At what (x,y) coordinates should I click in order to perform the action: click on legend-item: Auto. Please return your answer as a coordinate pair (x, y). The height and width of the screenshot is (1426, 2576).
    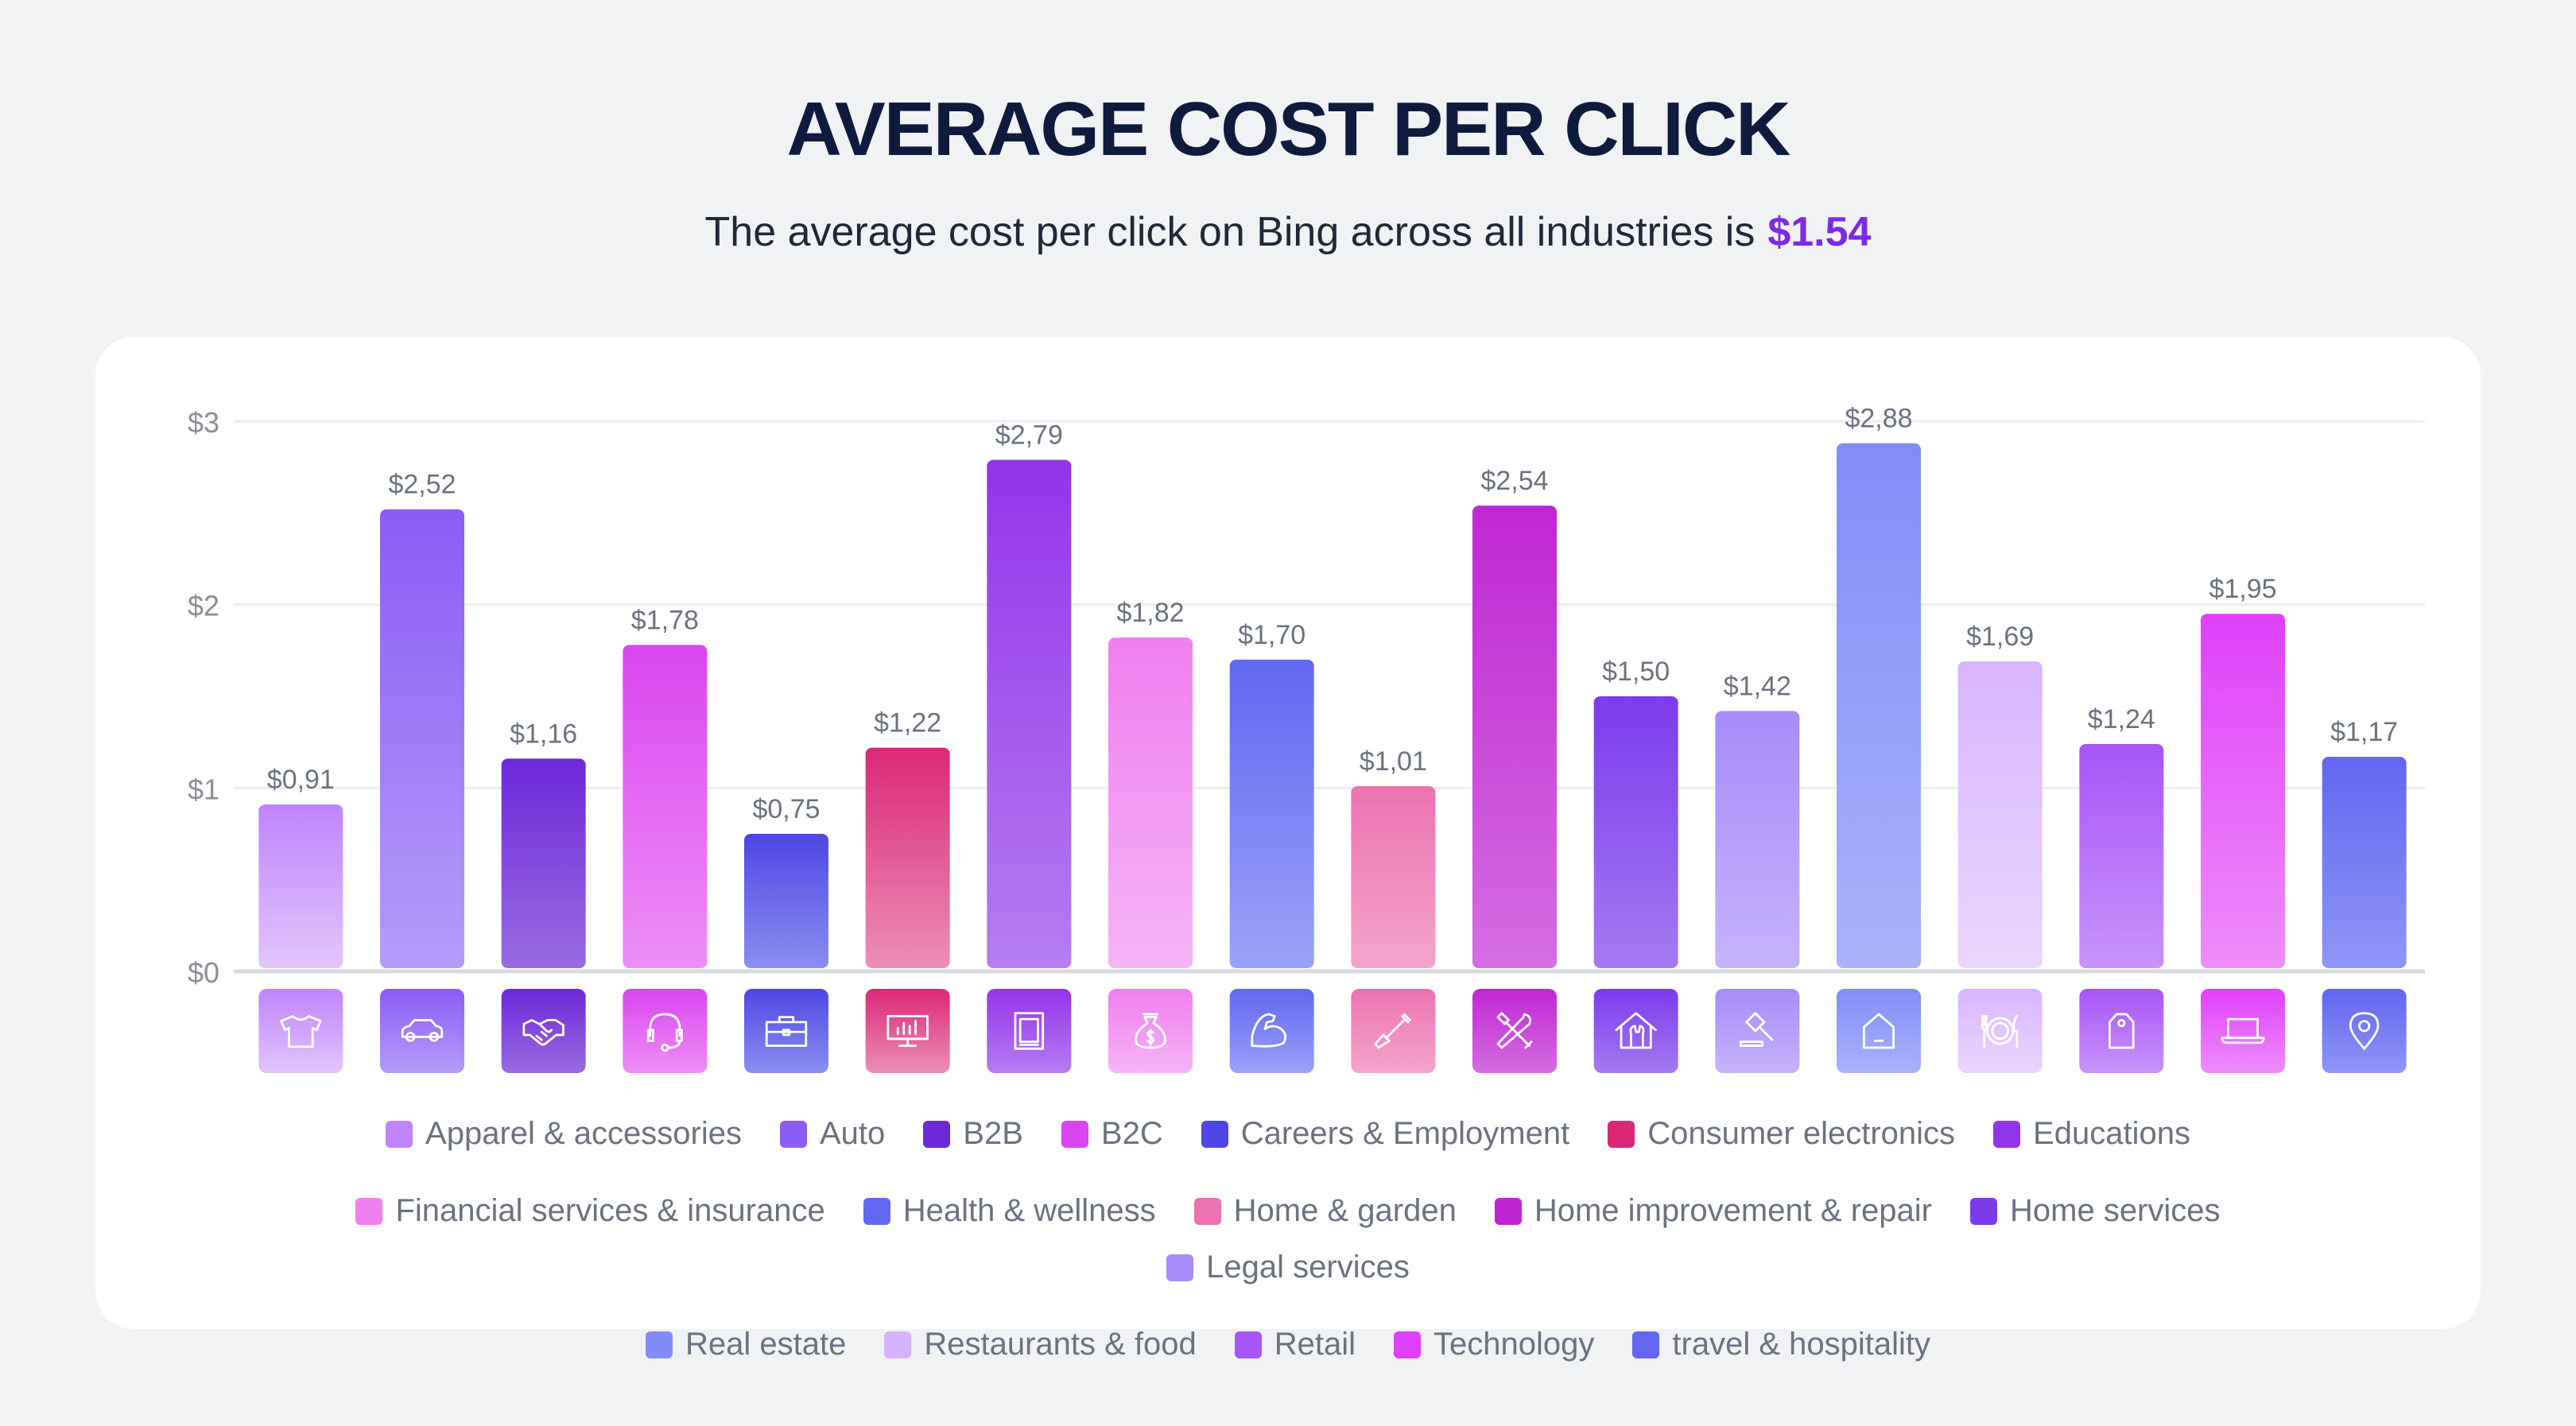
    Looking at the image, I should click on (833, 1134).